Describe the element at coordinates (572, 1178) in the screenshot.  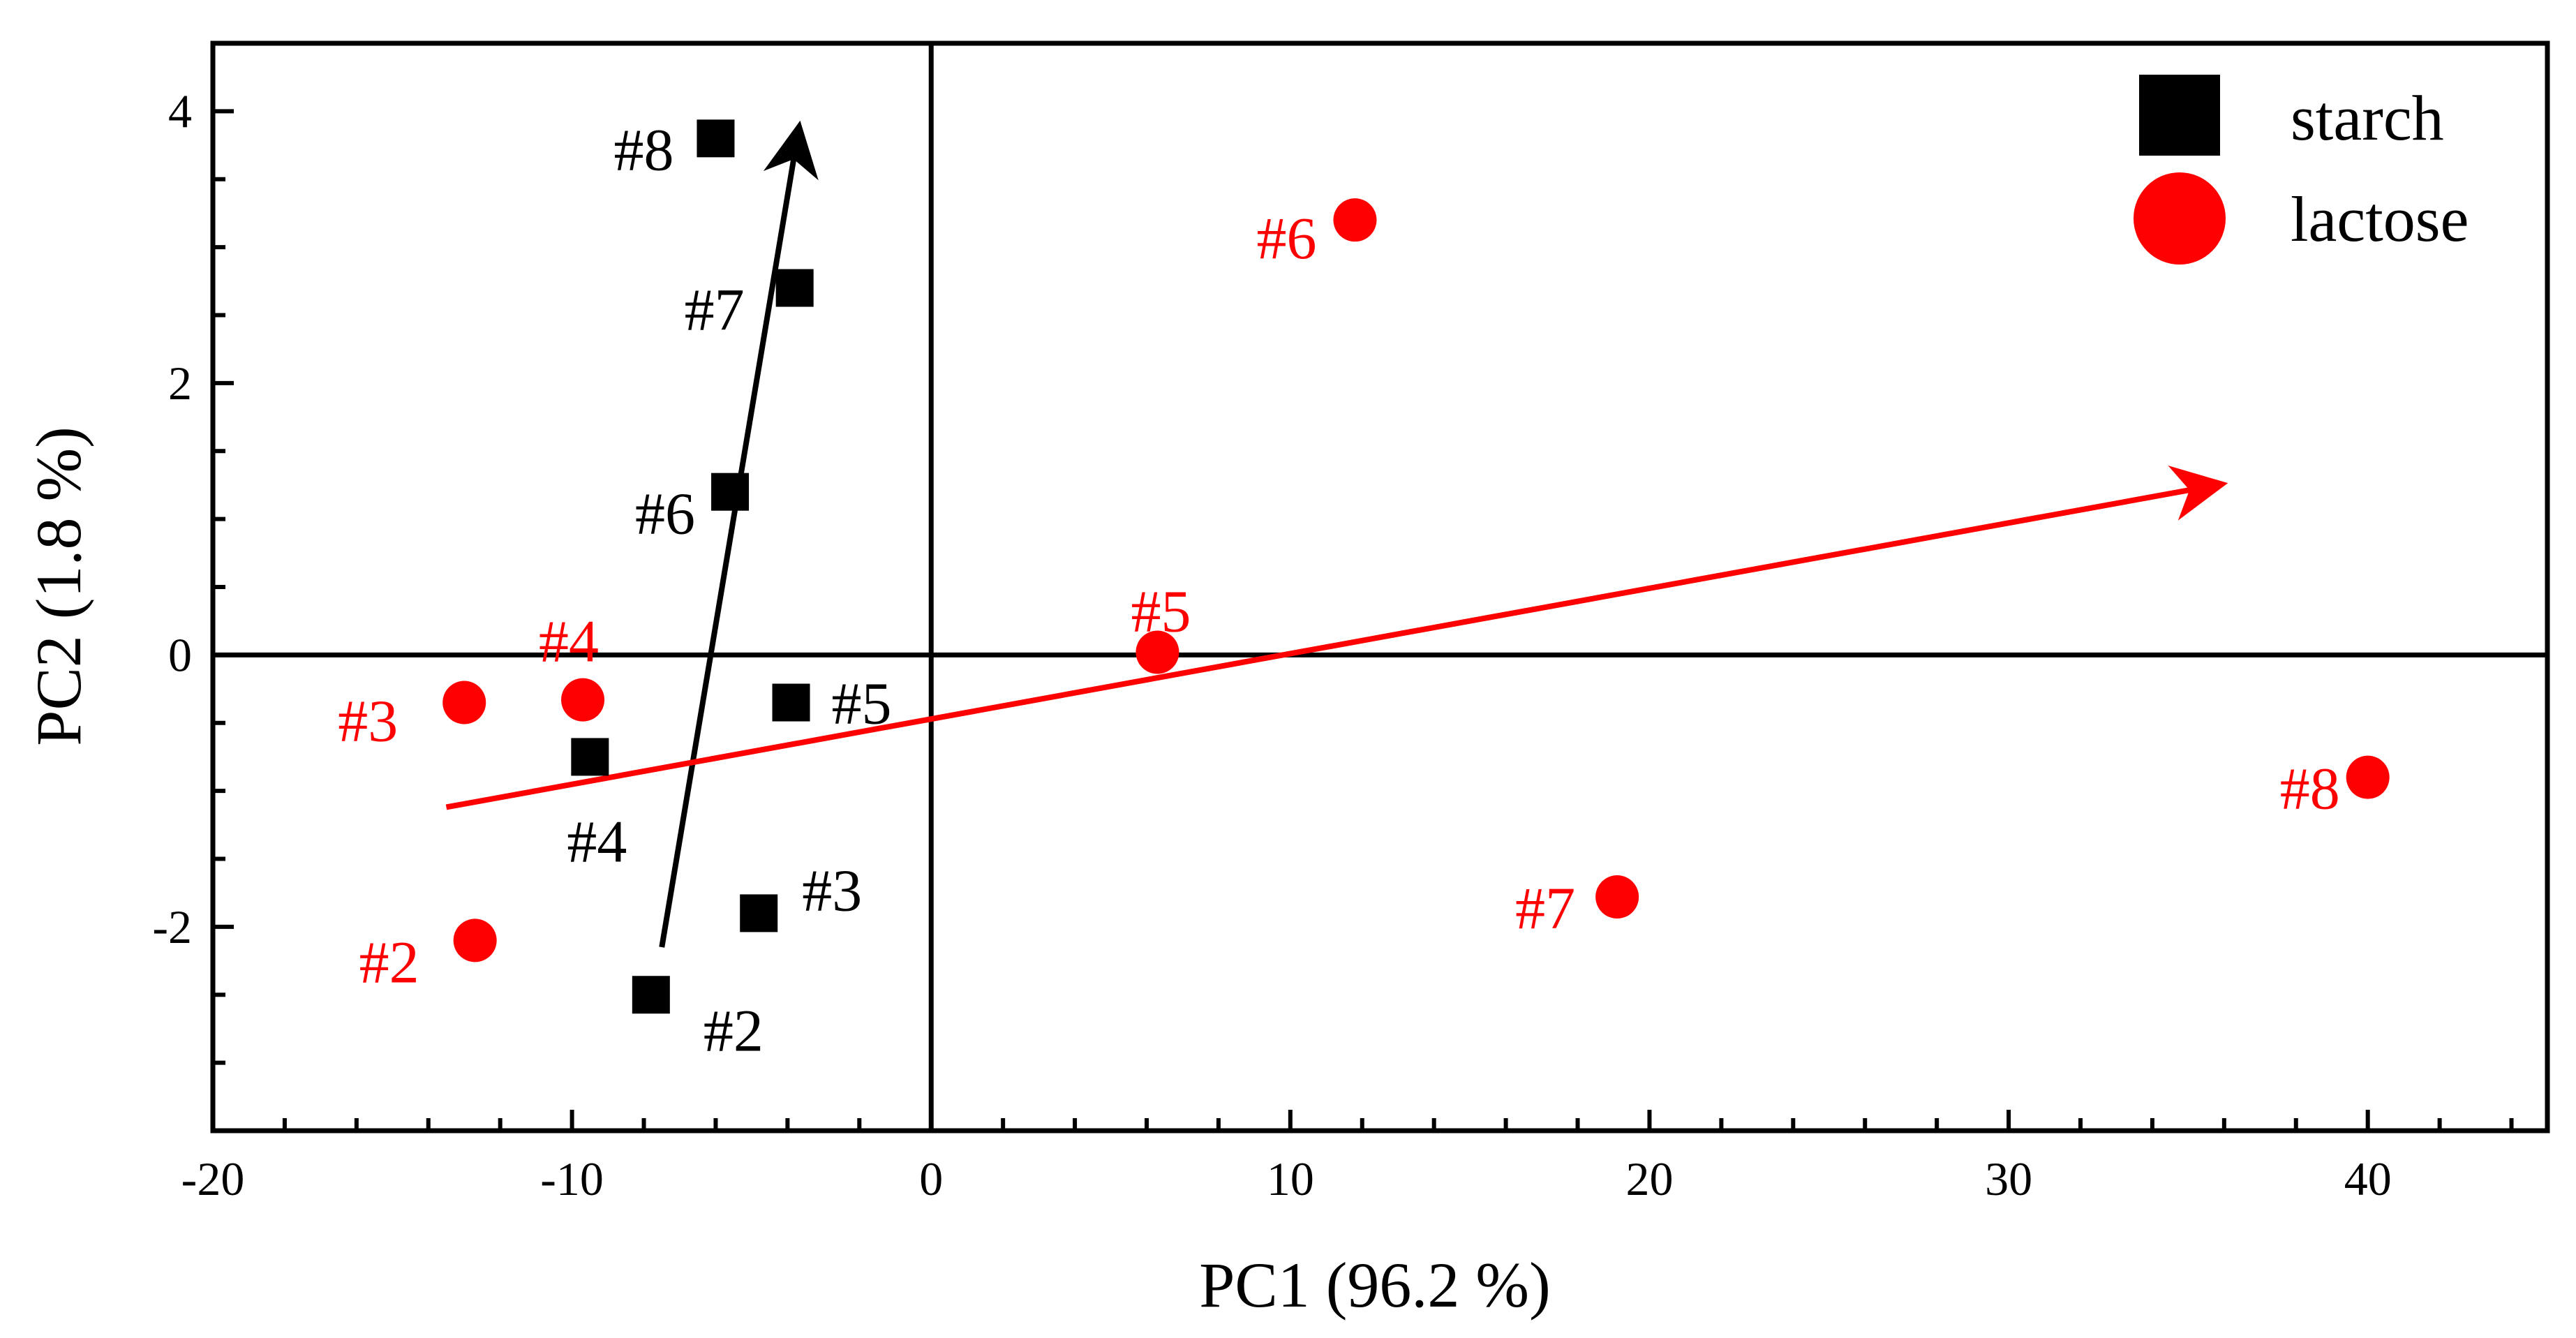
I see `x-tick-label: -10` at that location.